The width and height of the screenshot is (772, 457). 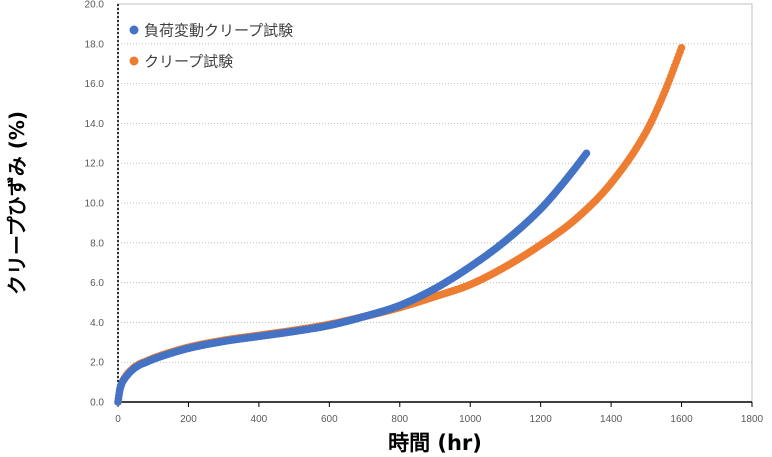 I want to click on y-tick-label: 18.0, so click(x=95, y=44).